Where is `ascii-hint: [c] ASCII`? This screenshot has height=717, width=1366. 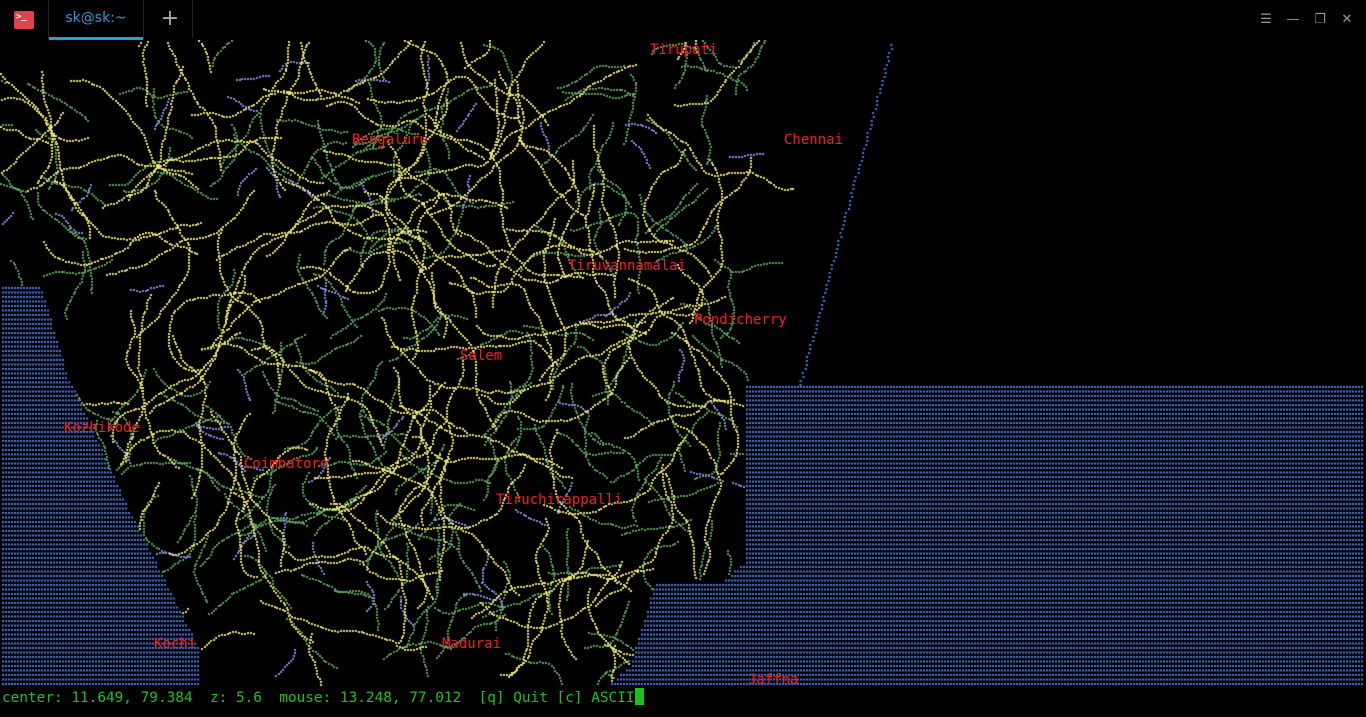 ascii-hint: [c] ASCII is located at coordinates (595, 698).